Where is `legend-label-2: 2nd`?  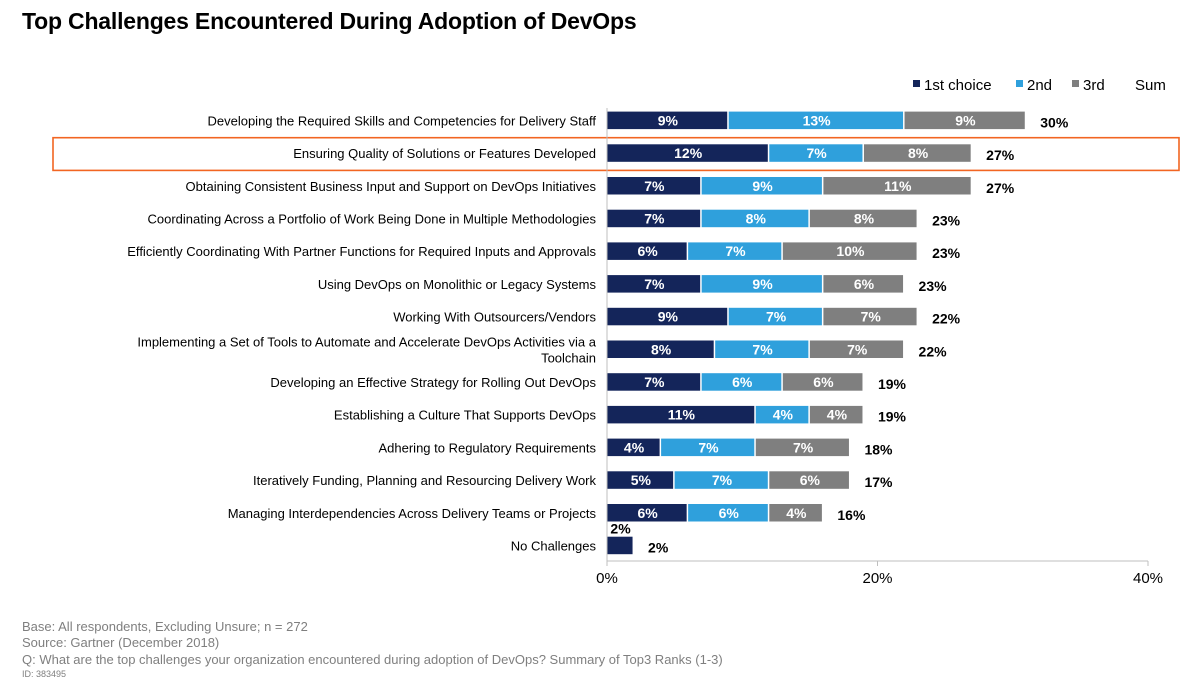 legend-label-2: 2nd is located at coordinates (1039, 85).